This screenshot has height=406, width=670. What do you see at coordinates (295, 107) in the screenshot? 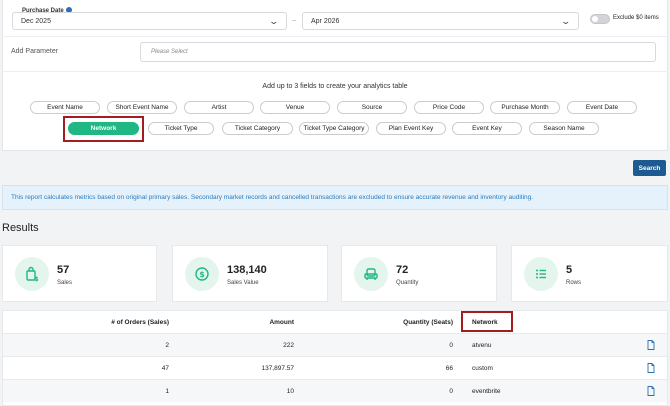
I see `chip-venue: Venue` at bounding box center [295, 107].